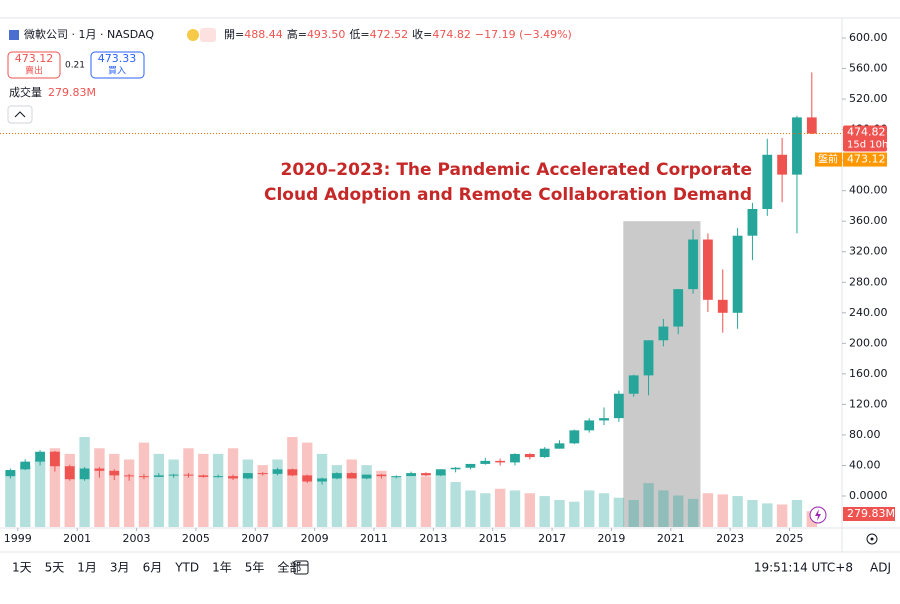  What do you see at coordinates (868, 220) in the screenshot?
I see `y-tick-label: 360.00` at bounding box center [868, 220].